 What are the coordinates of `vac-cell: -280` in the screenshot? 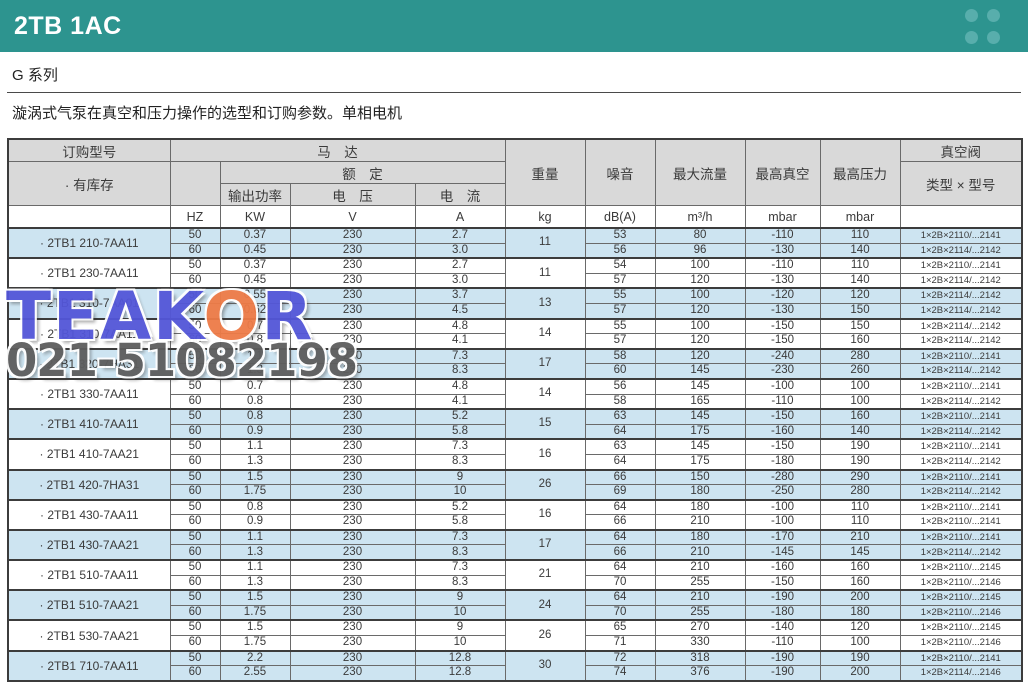 It's located at (782, 477).